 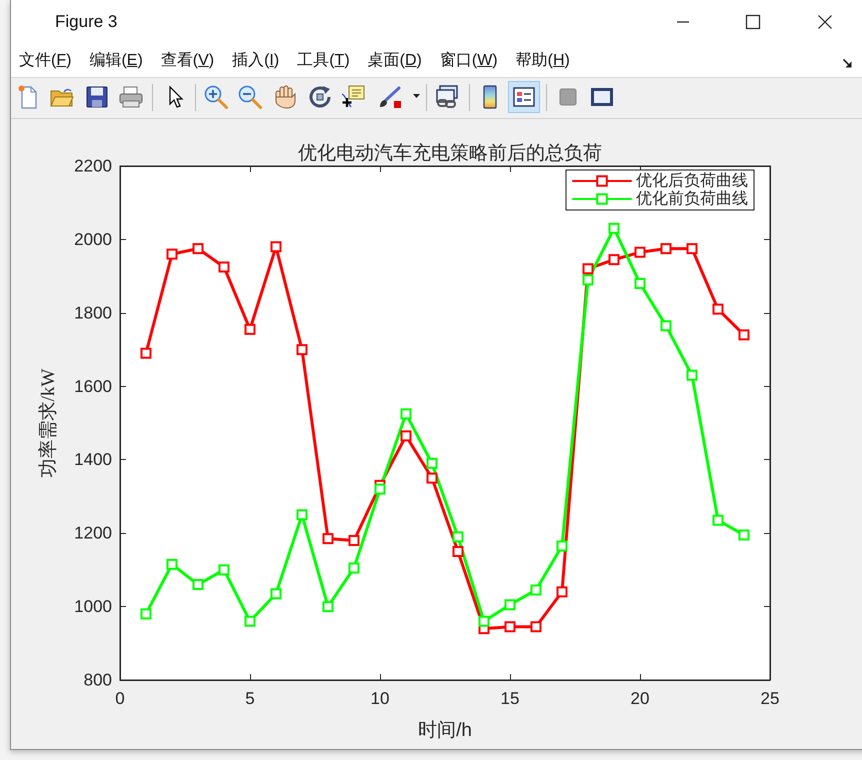 What do you see at coordinates (93, 606) in the screenshot?
I see `y-tick-label: 1000` at bounding box center [93, 606].